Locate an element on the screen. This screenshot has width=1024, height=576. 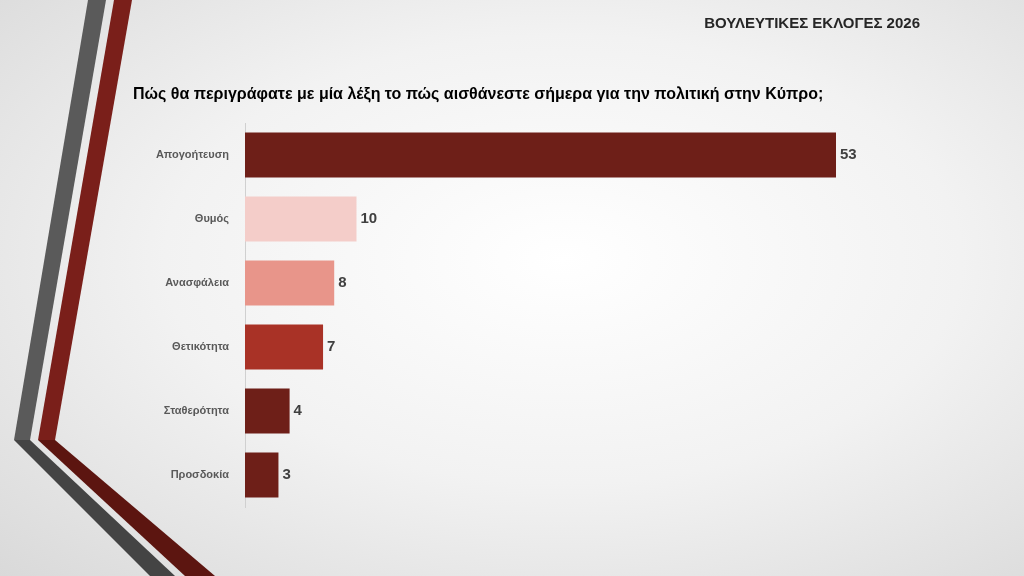
data-label: 3 is located at coordinates (286, 474).